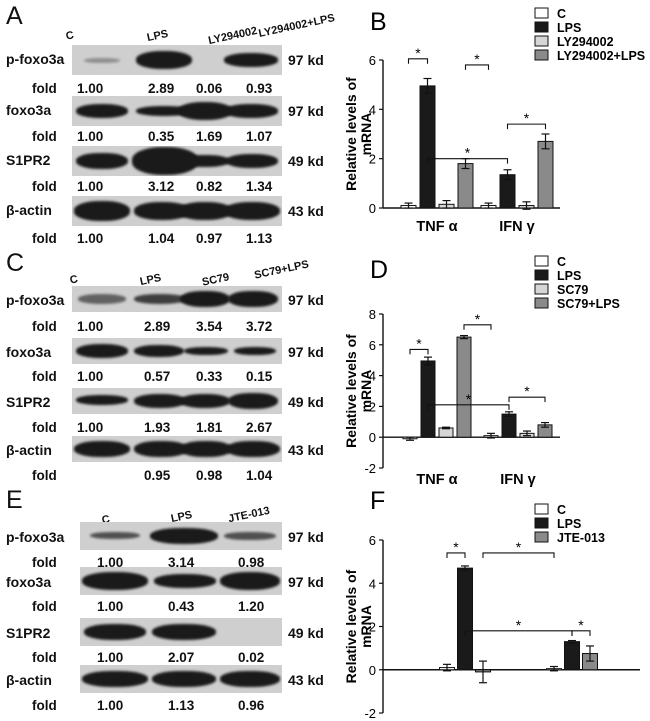  Describe the element at coordinates (181, 657) in the screenshot. I see `fold-value: 2.07` at that location.